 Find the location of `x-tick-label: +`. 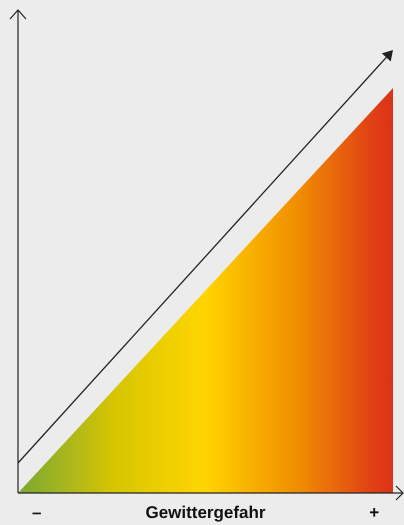

x-tick-label: + is located at coordinates (374, 512).